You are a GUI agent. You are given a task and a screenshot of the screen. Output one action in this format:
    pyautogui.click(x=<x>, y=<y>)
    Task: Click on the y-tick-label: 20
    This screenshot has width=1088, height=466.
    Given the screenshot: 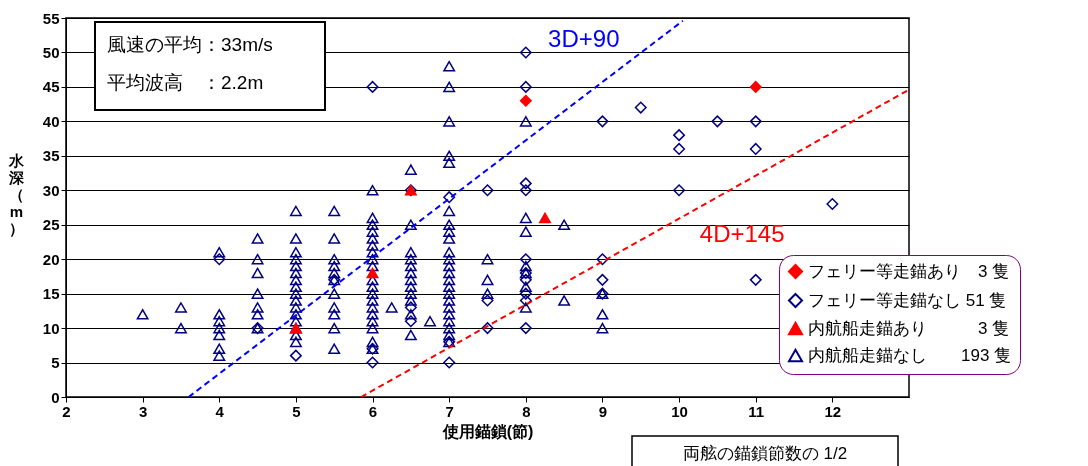 What is the action you would take?
    pyautogui.click(x=51, y=259)
    